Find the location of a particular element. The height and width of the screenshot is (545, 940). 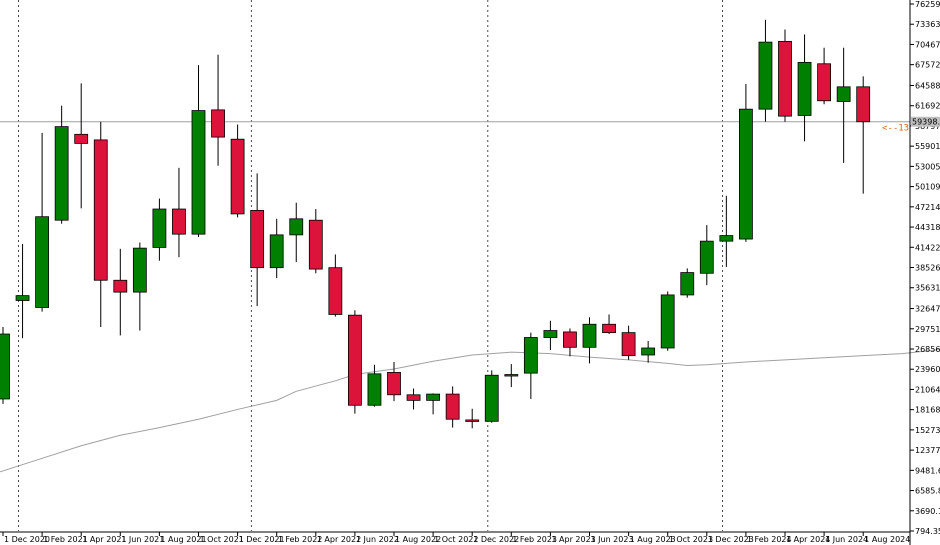

x-tick-label: 1 Dec 2022 is located at coordinates (496, 539).